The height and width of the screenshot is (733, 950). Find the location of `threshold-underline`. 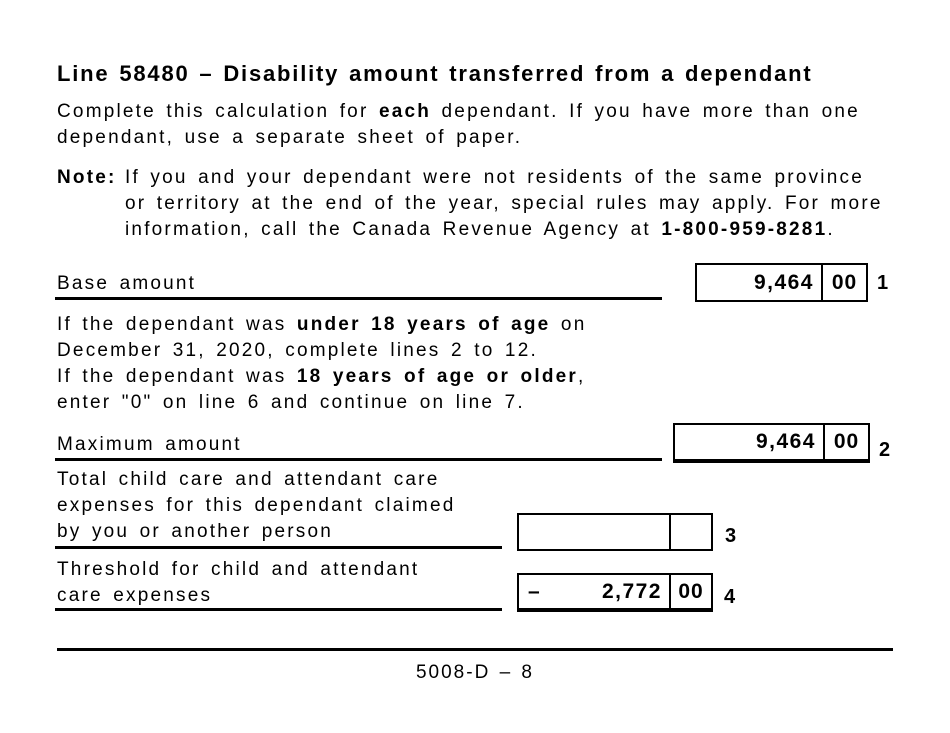

threshold-underline is located at coordinates (278, 609).